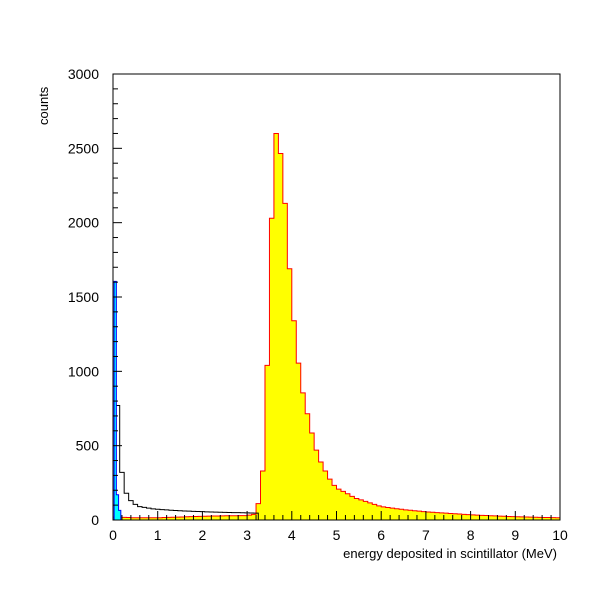  I want to click on series-black-histogram, so click(187, 463).